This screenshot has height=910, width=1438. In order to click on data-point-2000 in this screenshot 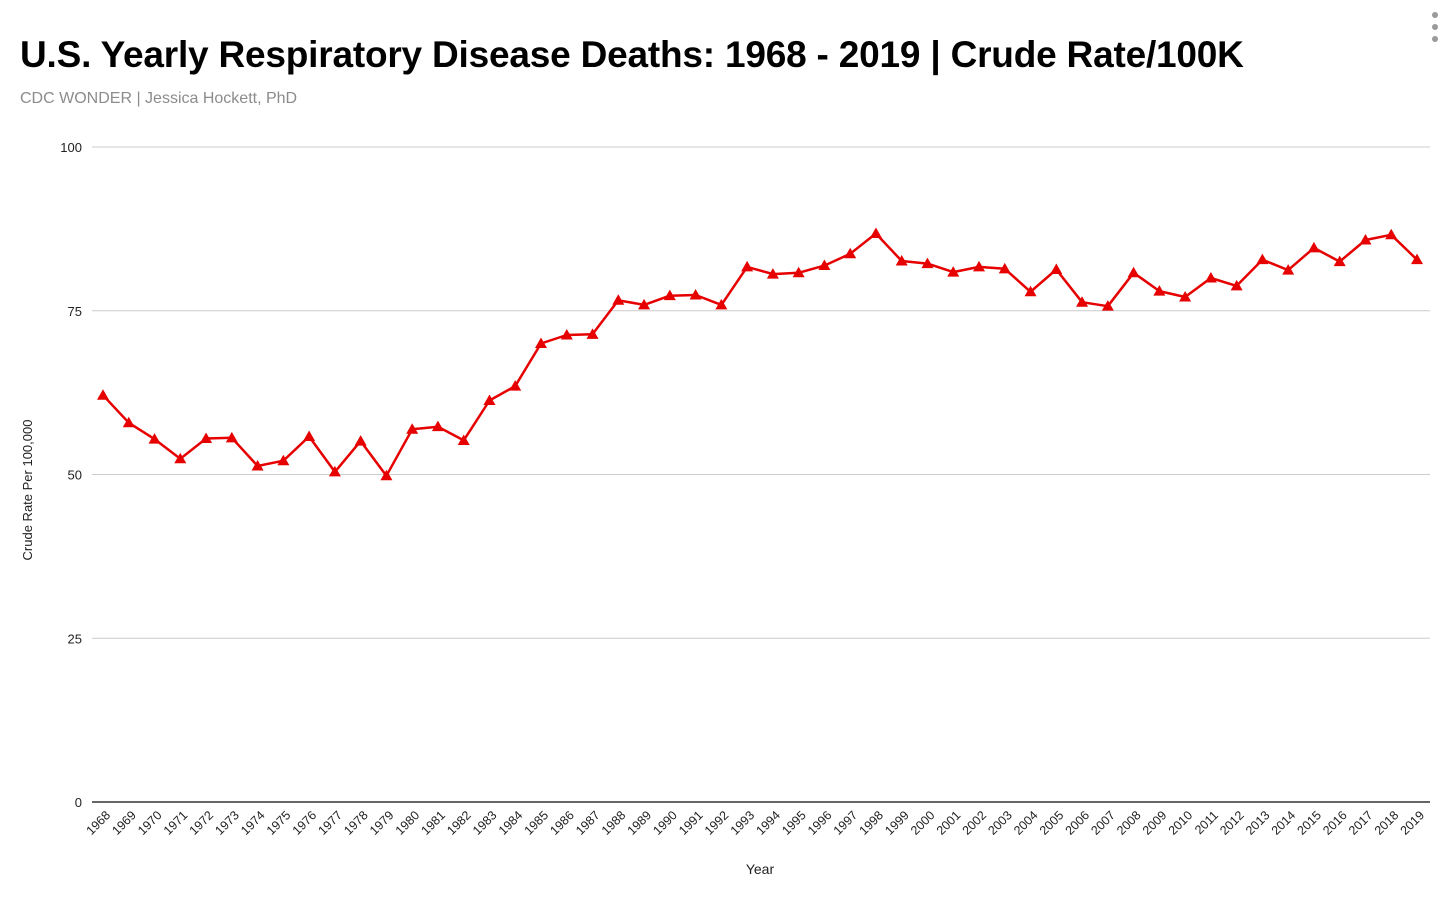, I will do `click(927, 263)`.